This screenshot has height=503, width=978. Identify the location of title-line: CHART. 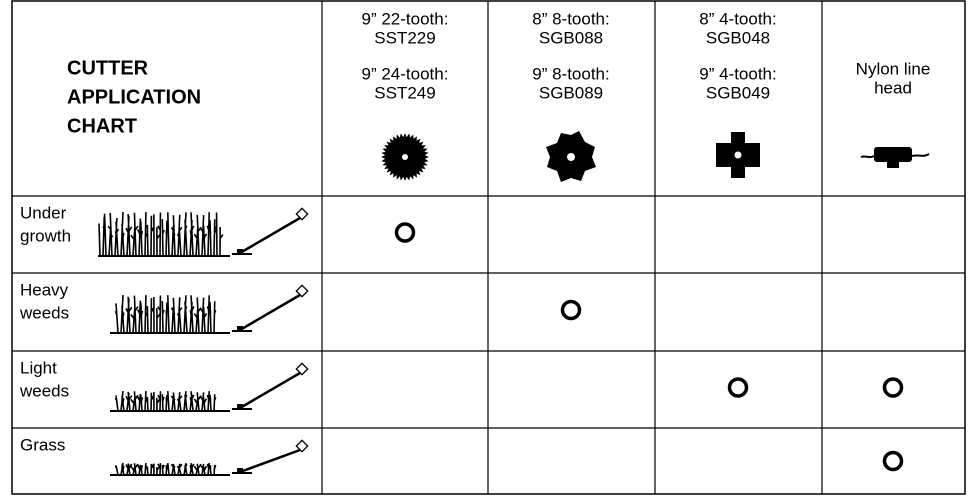
(102, 126).